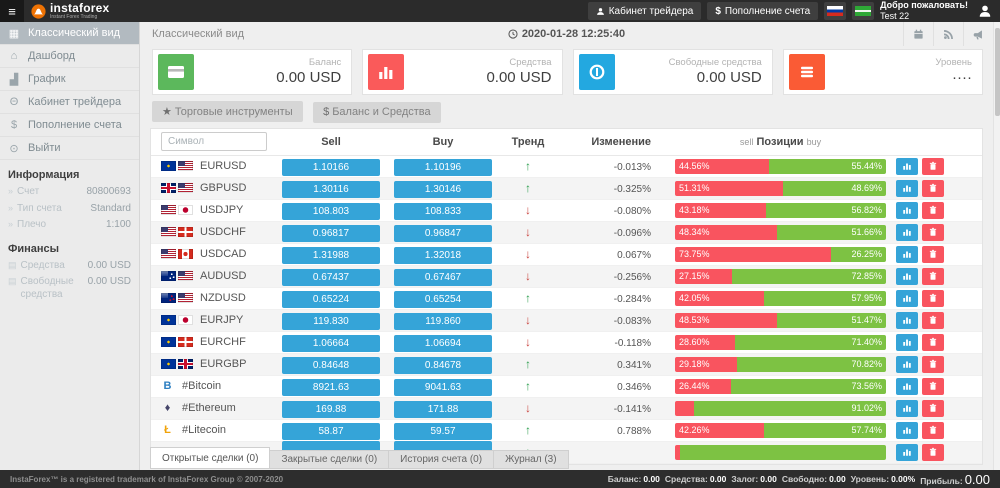 This screenshot has height=488, width=1000. Describe the element at coordinates (443, 277) in the screenshot. I see `buy-price-button: 0.67467` at that location.